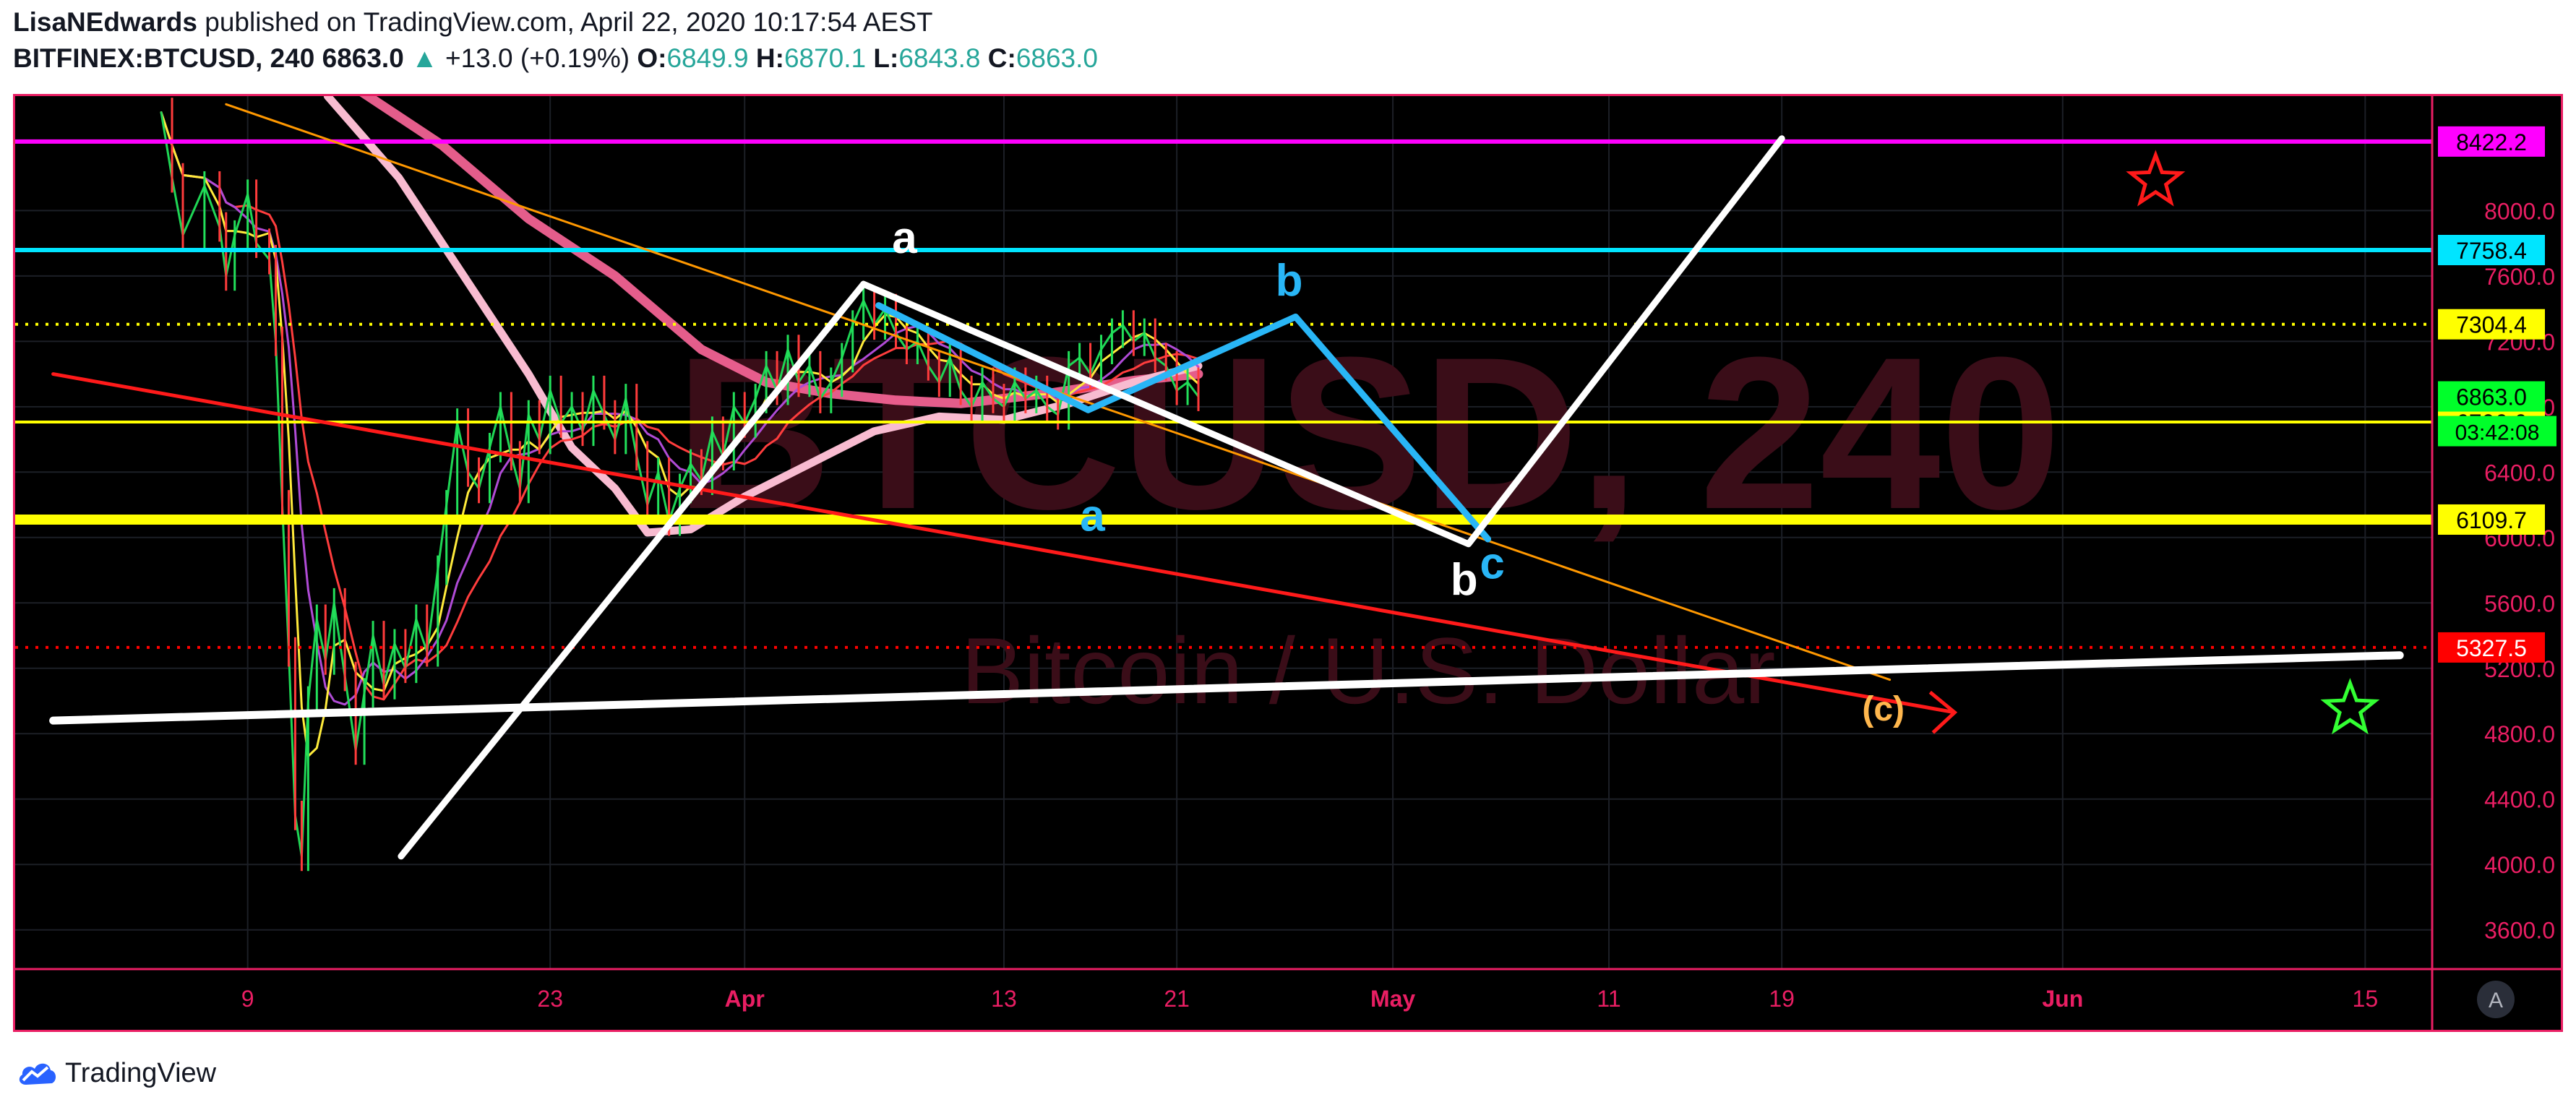 The image size is (2576, 1110). Describe the element at coordinates (1002, 58) in the screenshot. I see `close-label: C:` at that location.